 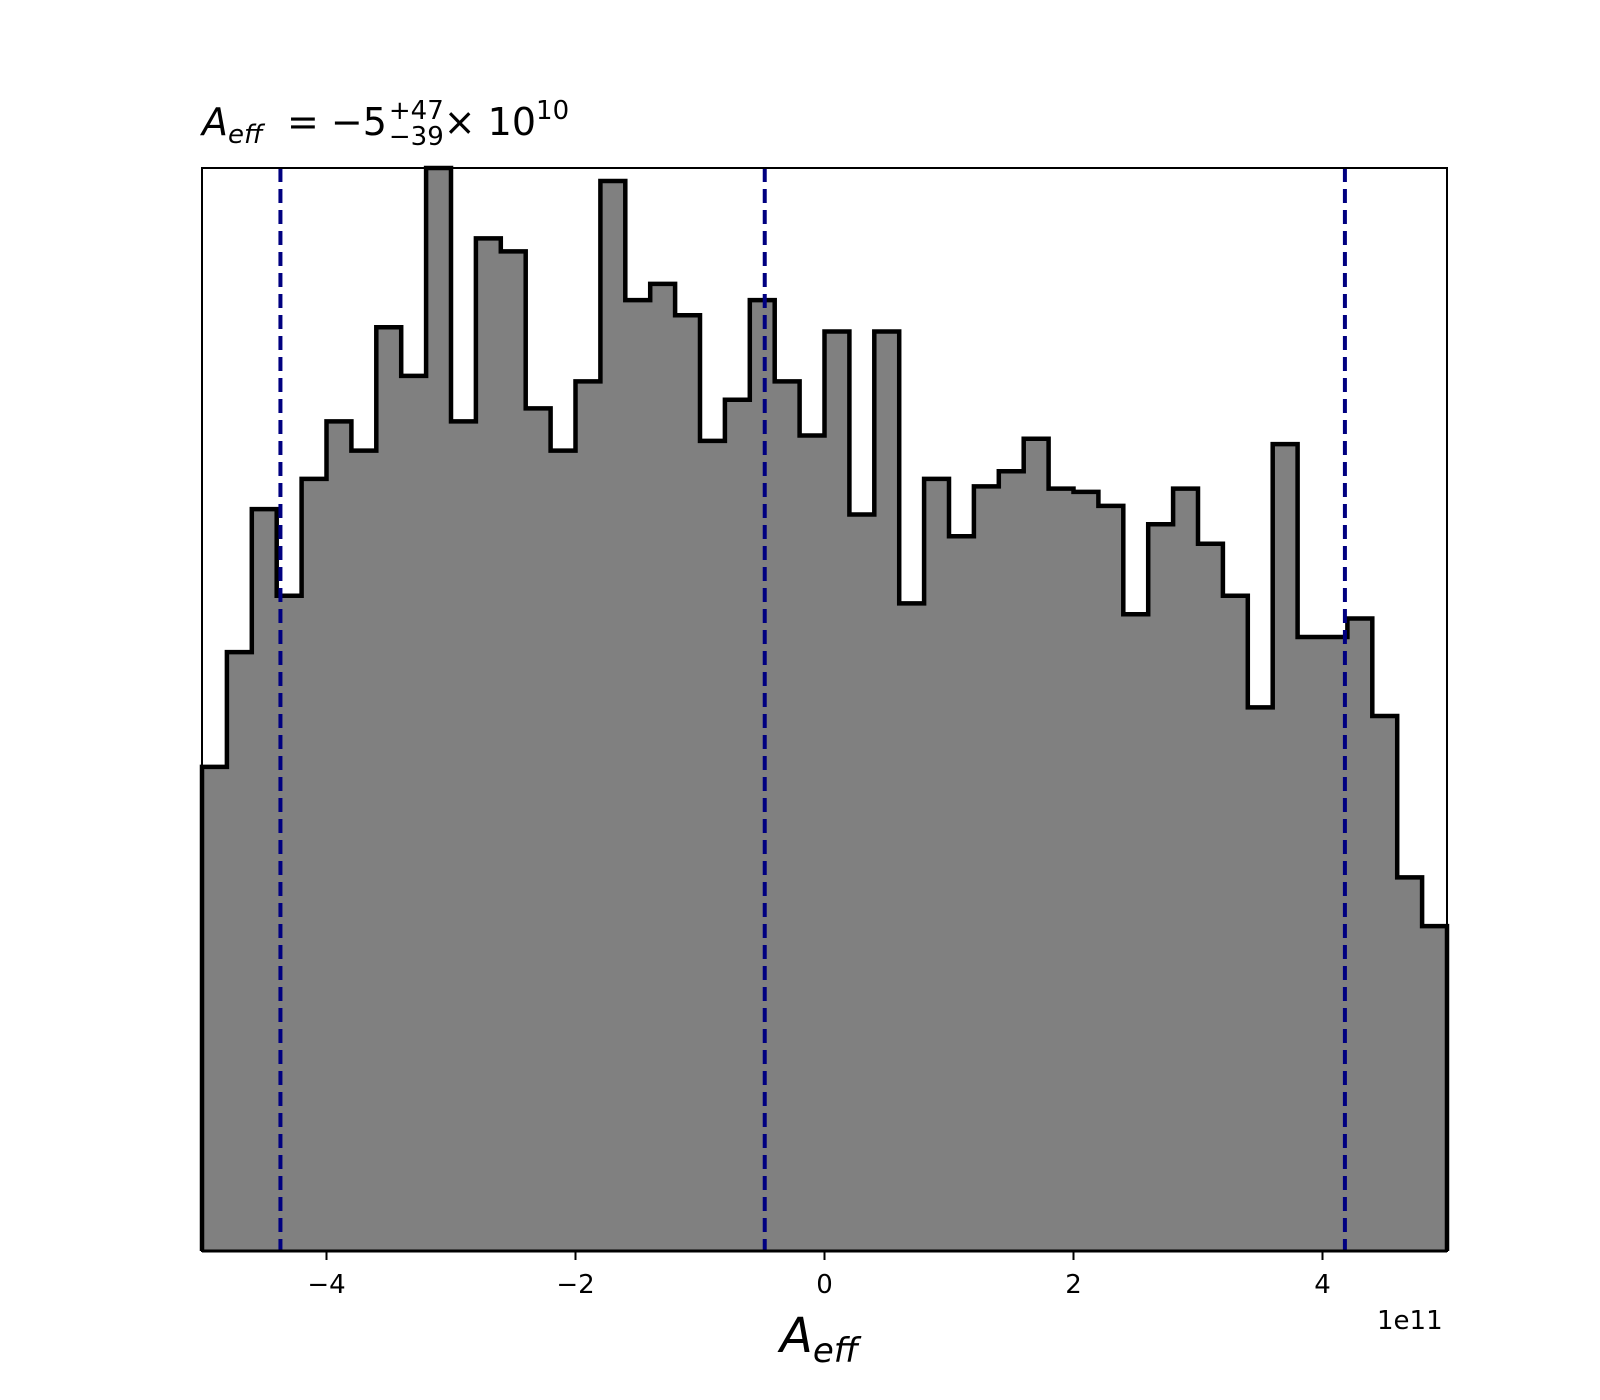 I want to click on title-value: = −5, so click(x=330, y=122).